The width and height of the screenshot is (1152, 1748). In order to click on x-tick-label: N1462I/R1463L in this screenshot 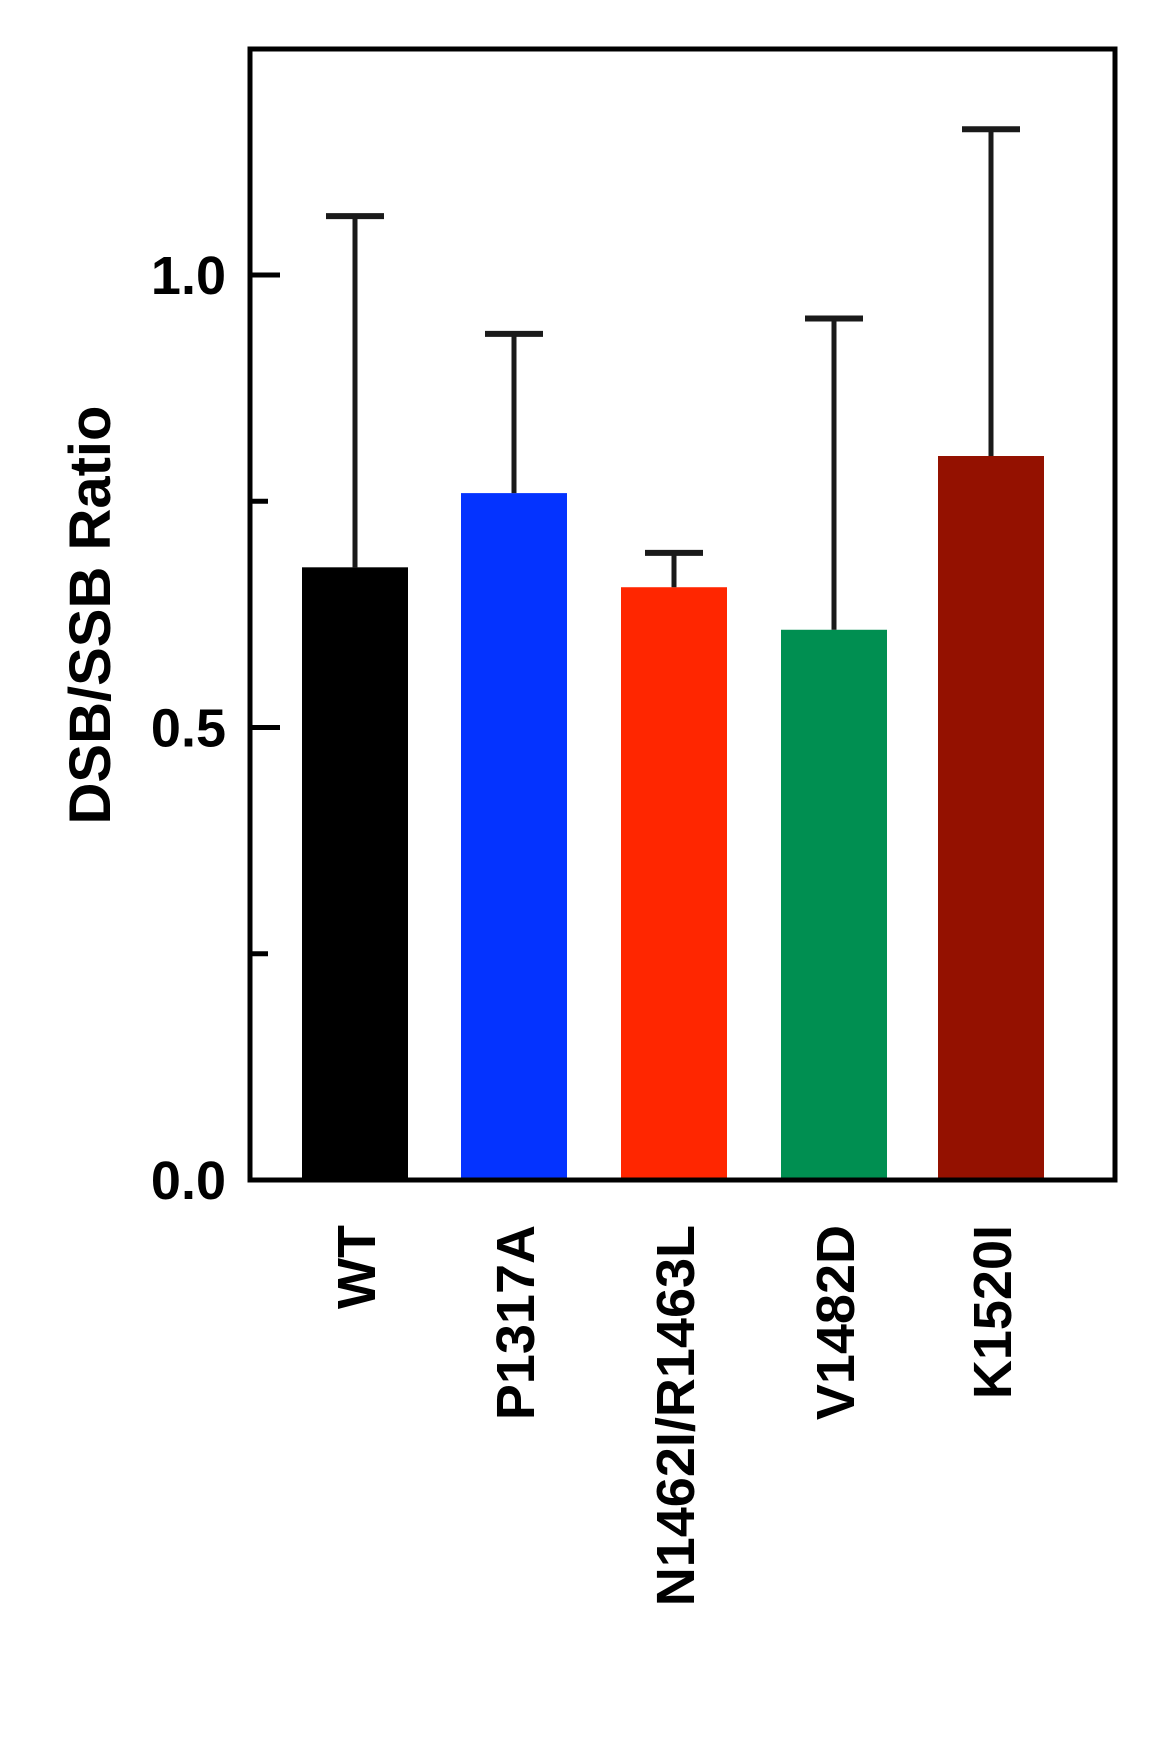, I will do `click(676, 1415)`.